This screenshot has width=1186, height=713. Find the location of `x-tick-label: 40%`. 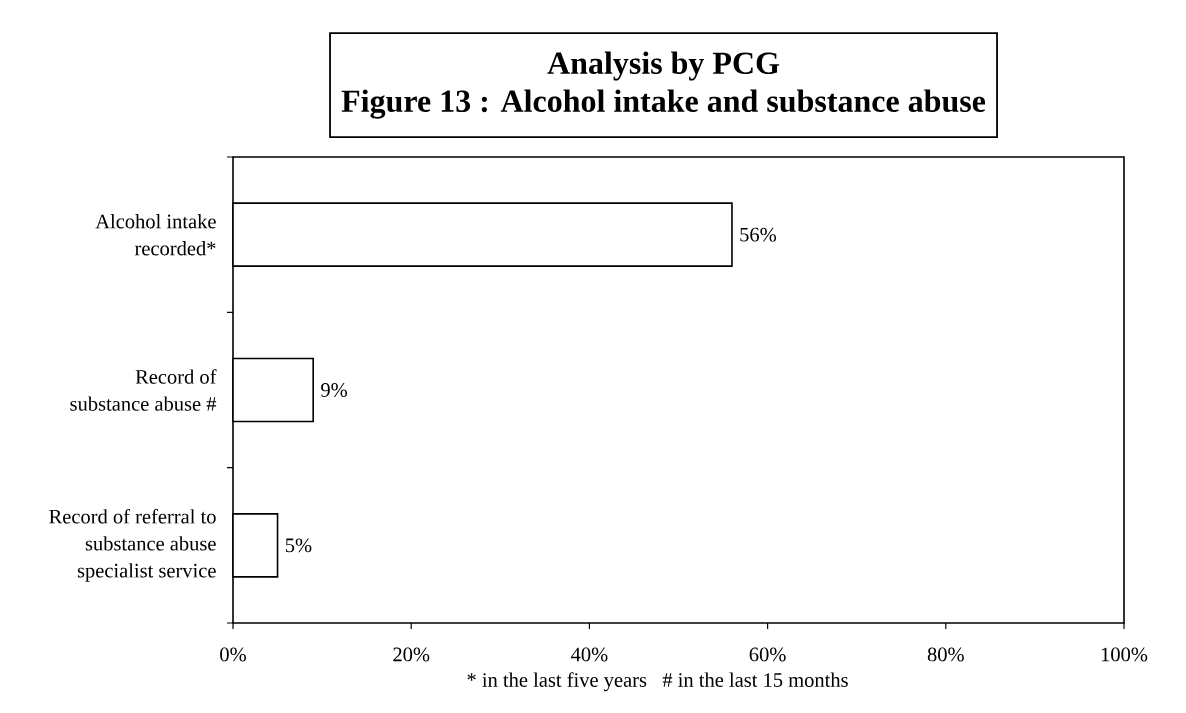

x-tick-label: 40% is located at coordinates (589, 654).